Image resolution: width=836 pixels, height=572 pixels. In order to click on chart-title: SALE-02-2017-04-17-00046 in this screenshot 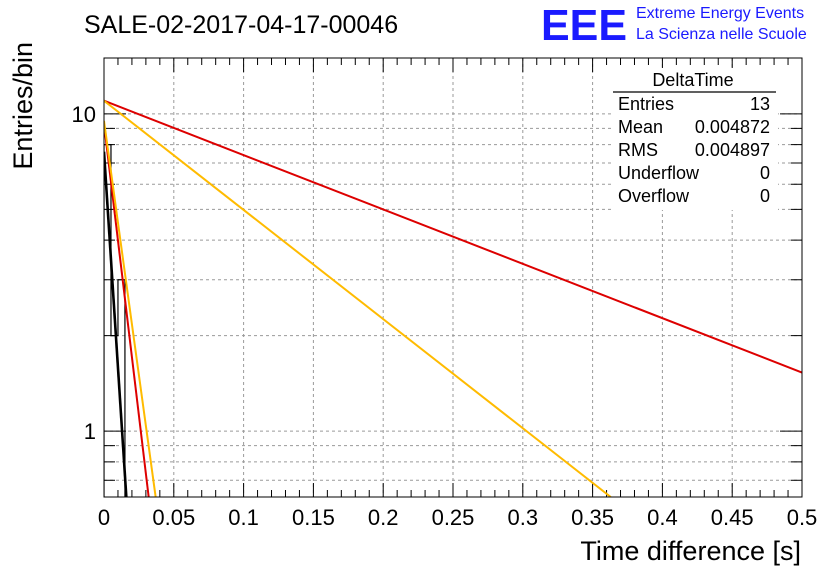, I will do `click(241, 25)`.